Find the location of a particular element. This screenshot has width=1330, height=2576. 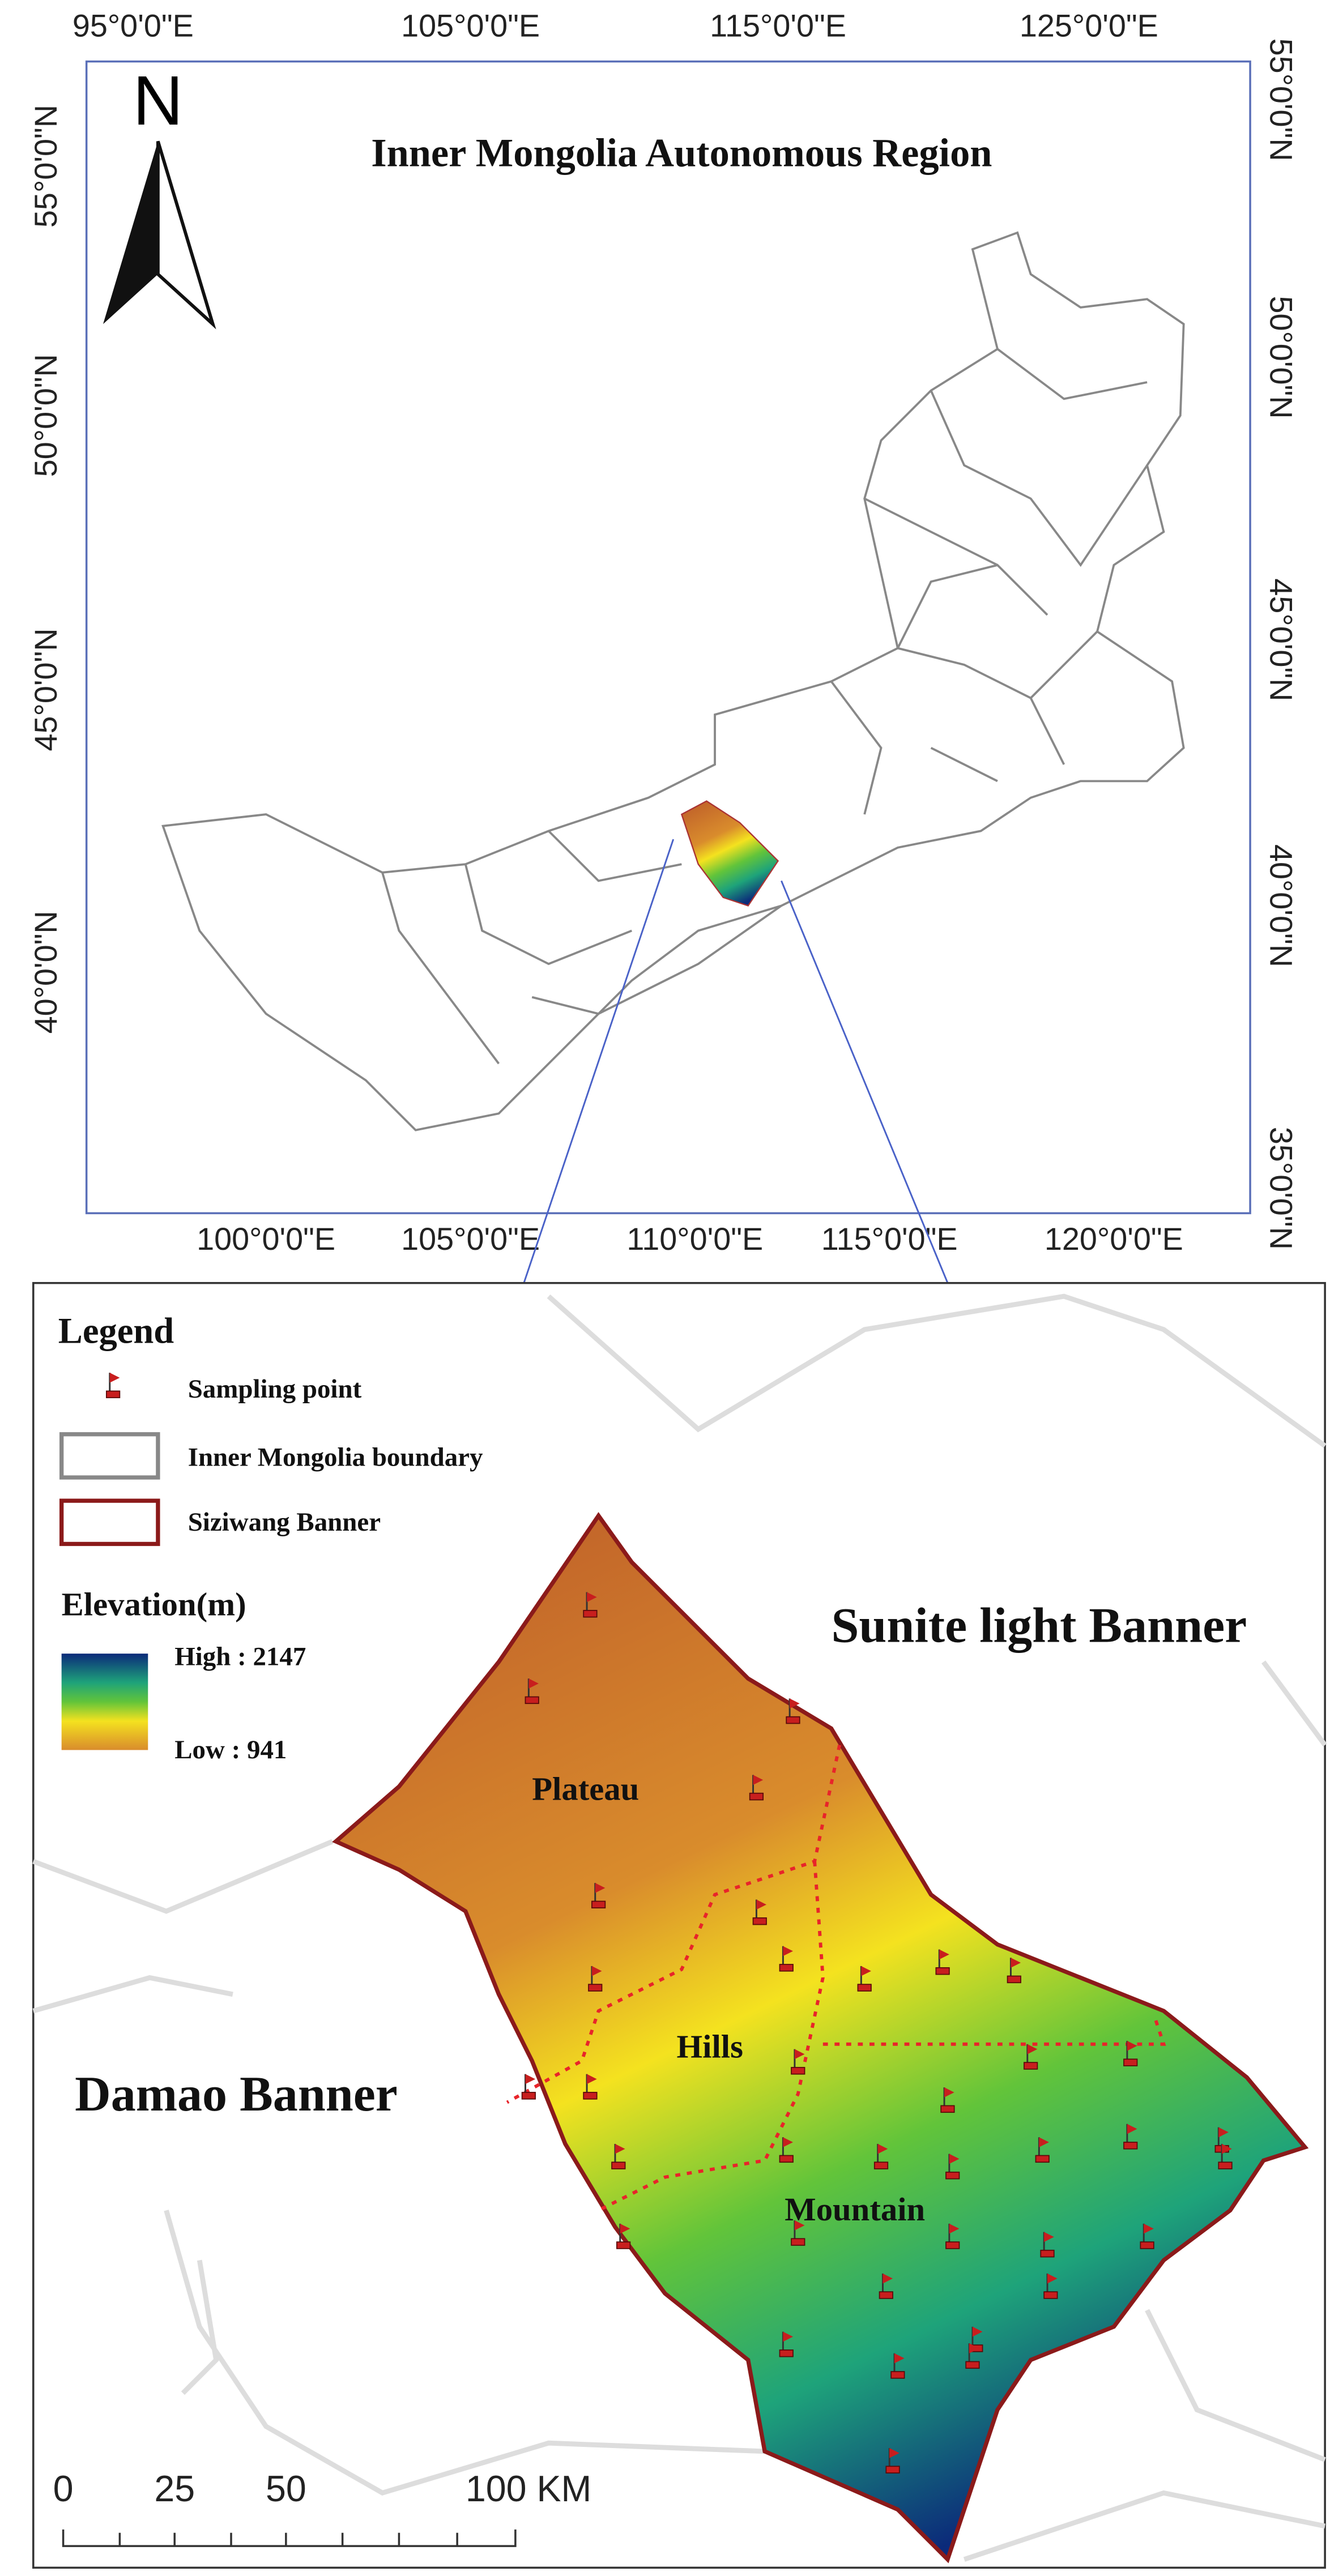

scale-label: 25 is located at coordinates (174, 2488).